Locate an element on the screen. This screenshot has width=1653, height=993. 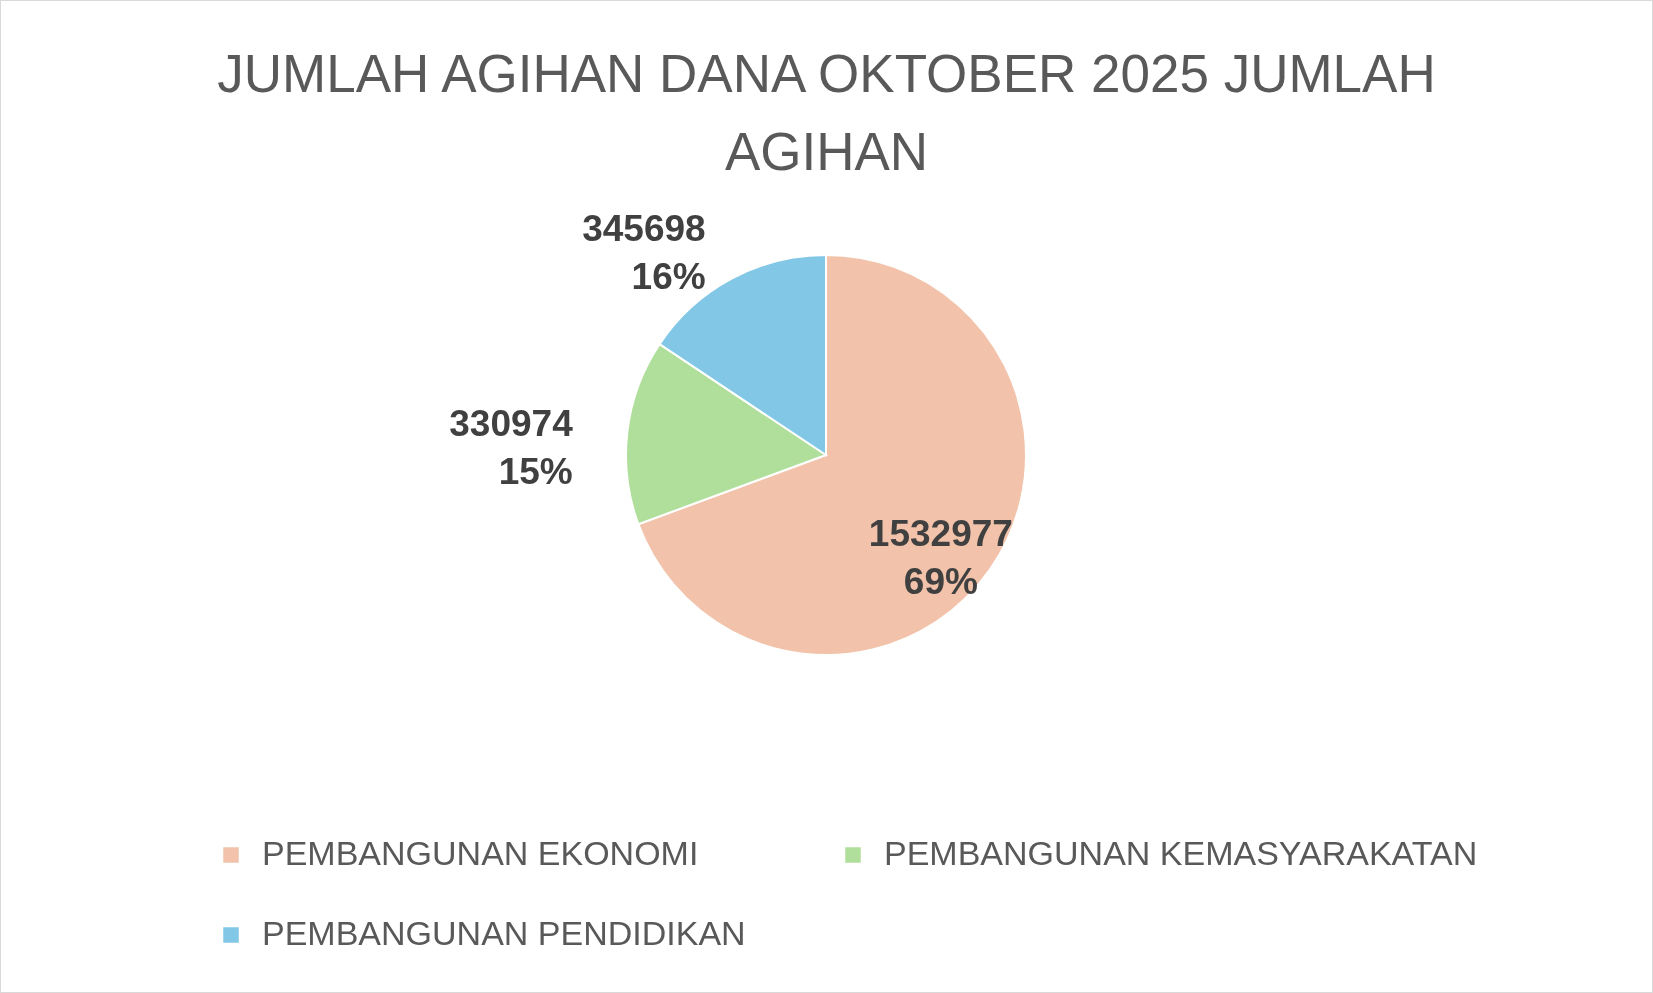
data-label: 330974 15% is located at coordinates (511, 448).